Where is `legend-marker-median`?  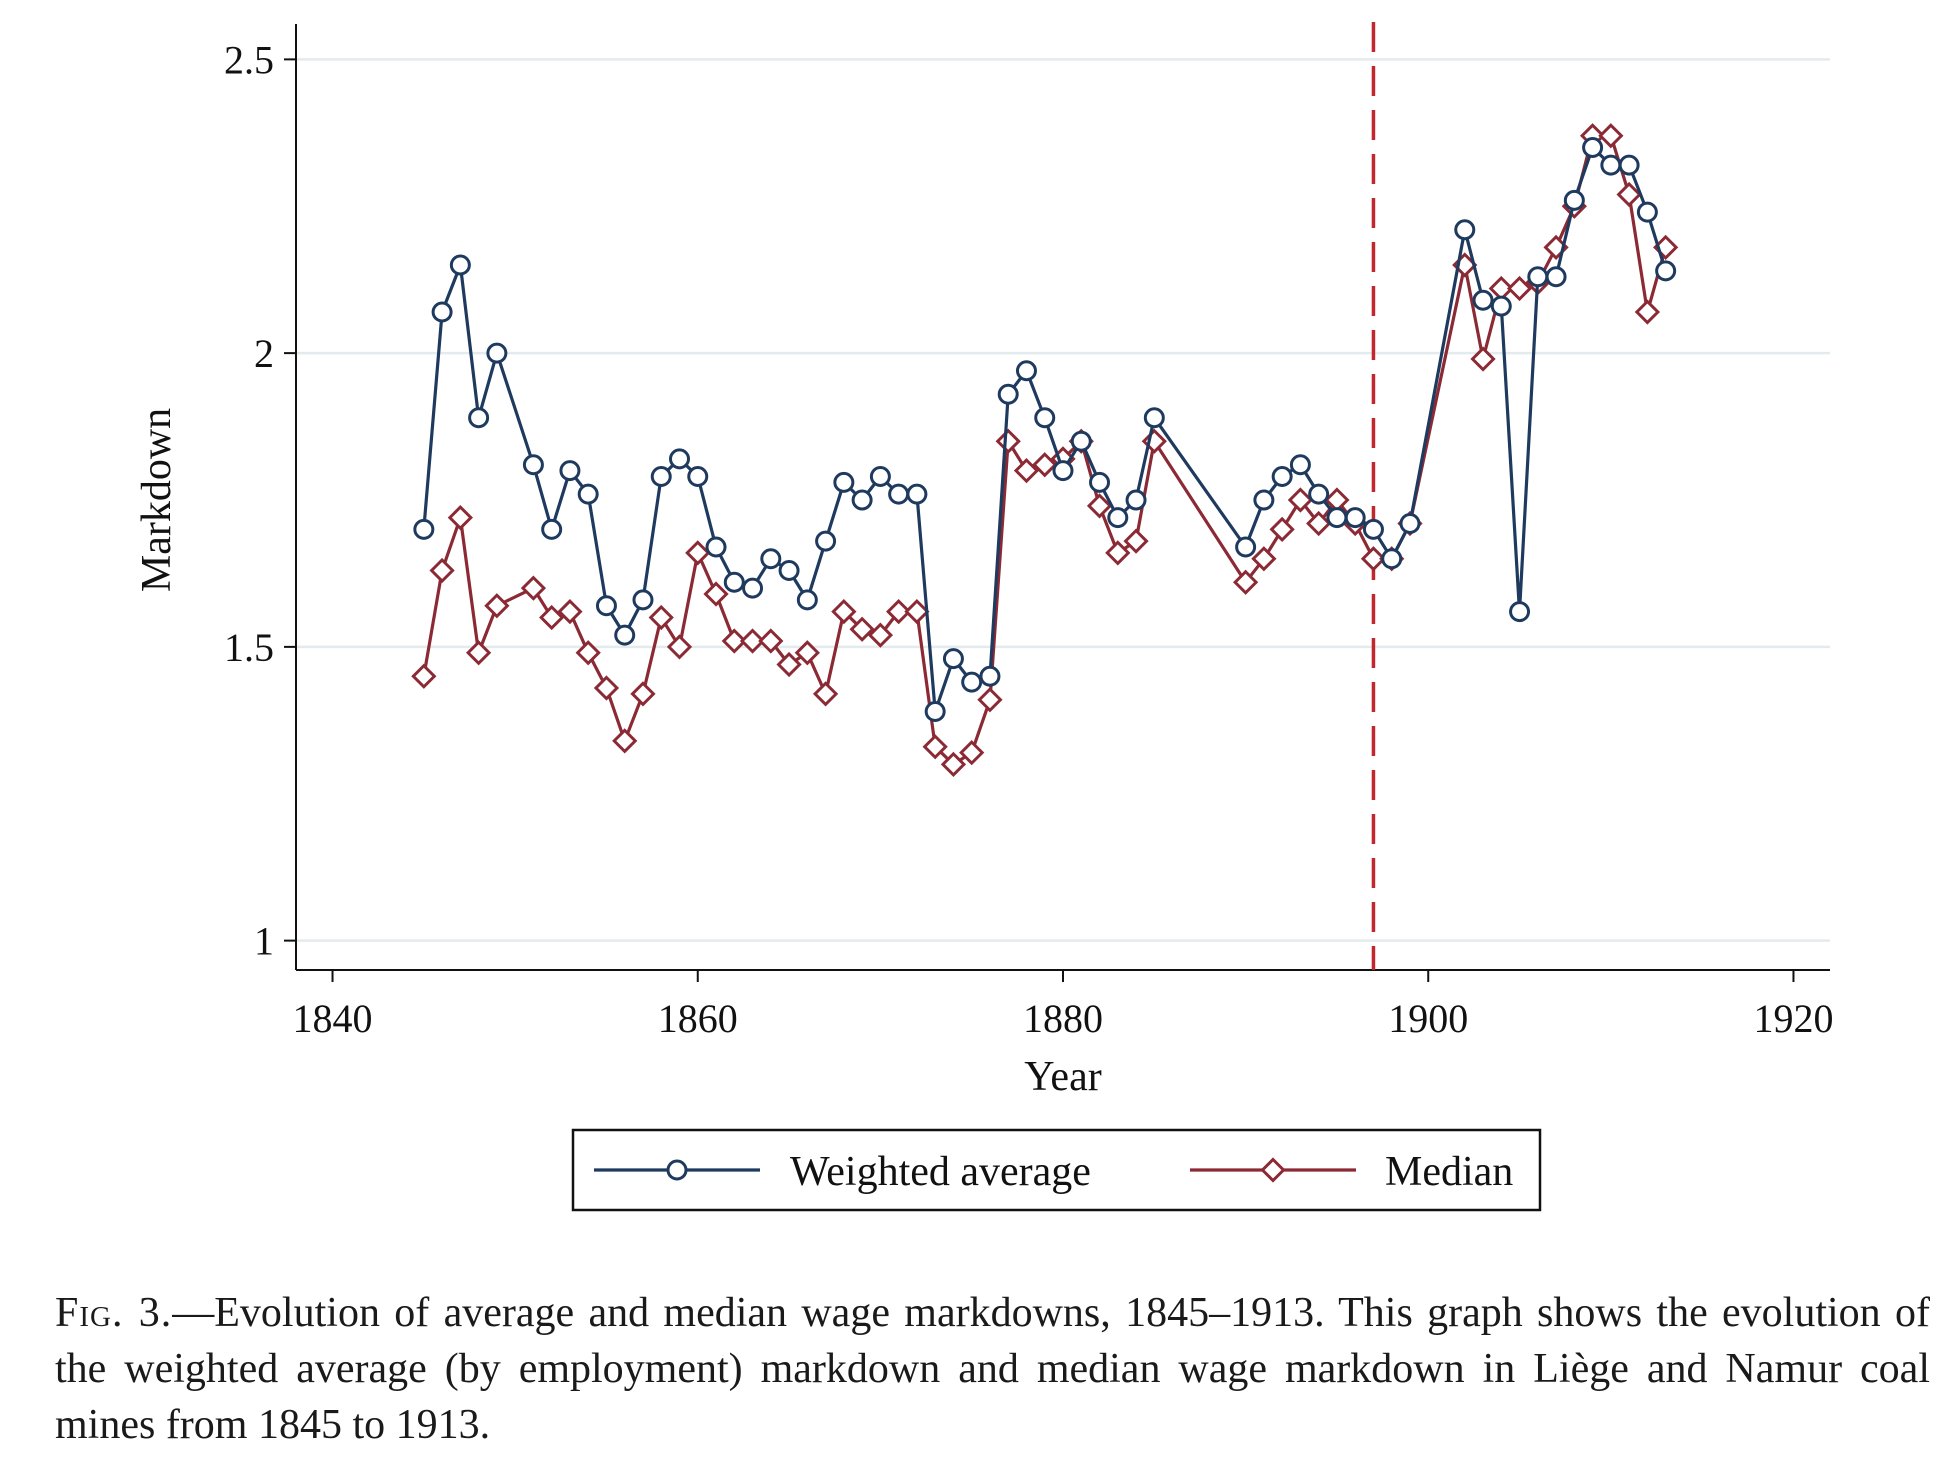 legend-marker-median is located at coordinates (1273, 1170).